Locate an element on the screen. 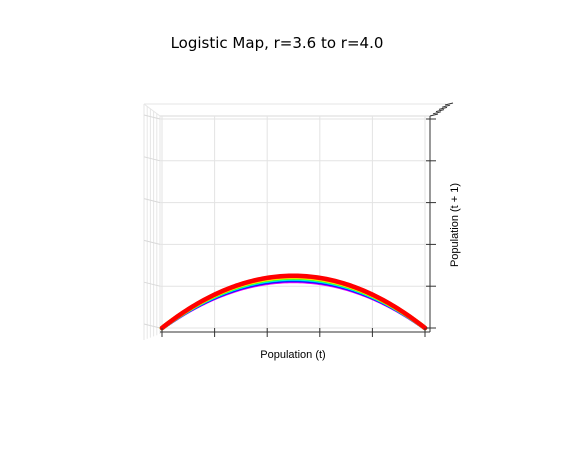  x-axis is located at coordinates (295, 332).